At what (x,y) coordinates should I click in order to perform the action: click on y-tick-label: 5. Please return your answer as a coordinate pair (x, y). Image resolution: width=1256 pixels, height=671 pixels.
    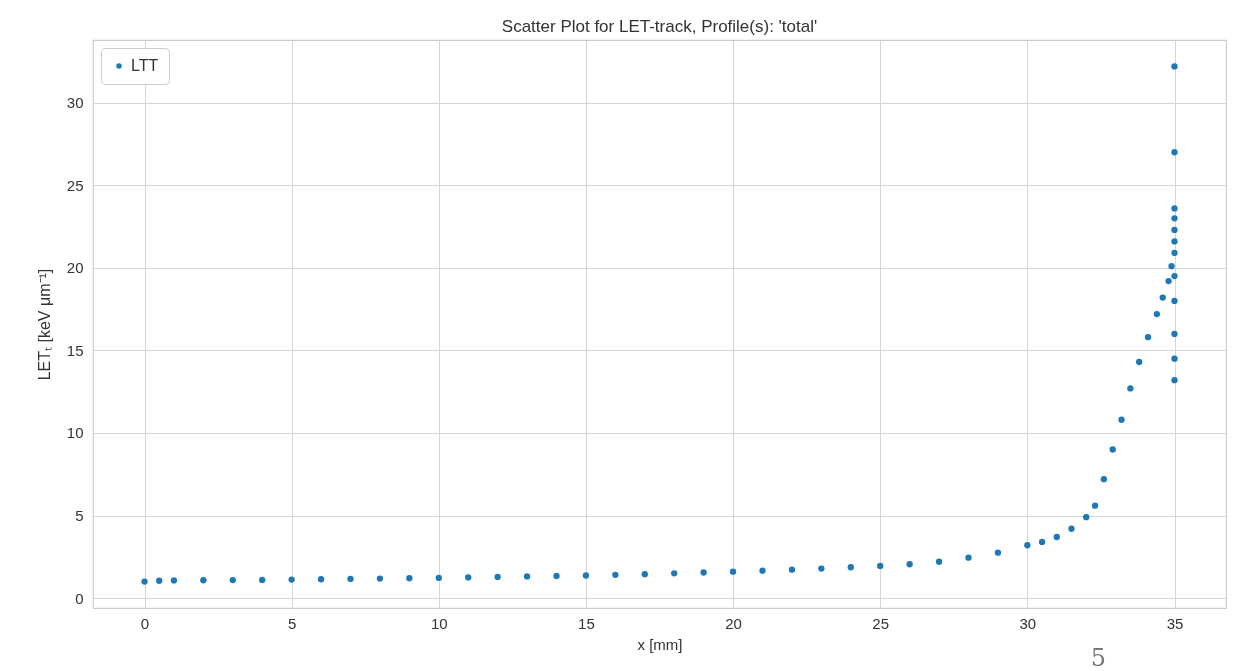
    Looking at the image, I should click on (79, 516).